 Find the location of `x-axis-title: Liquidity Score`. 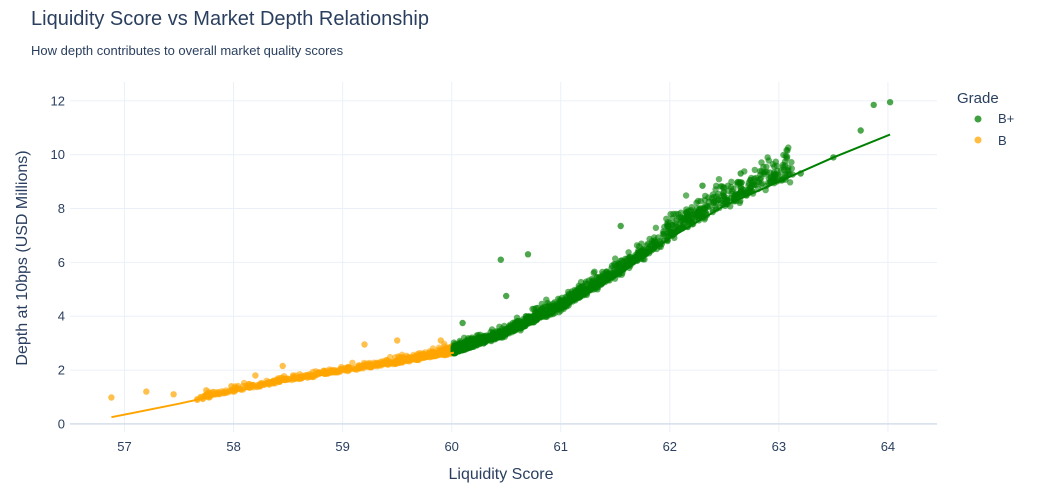

x-axis-title: Liquidity Score is located at coordinates (501, 474).